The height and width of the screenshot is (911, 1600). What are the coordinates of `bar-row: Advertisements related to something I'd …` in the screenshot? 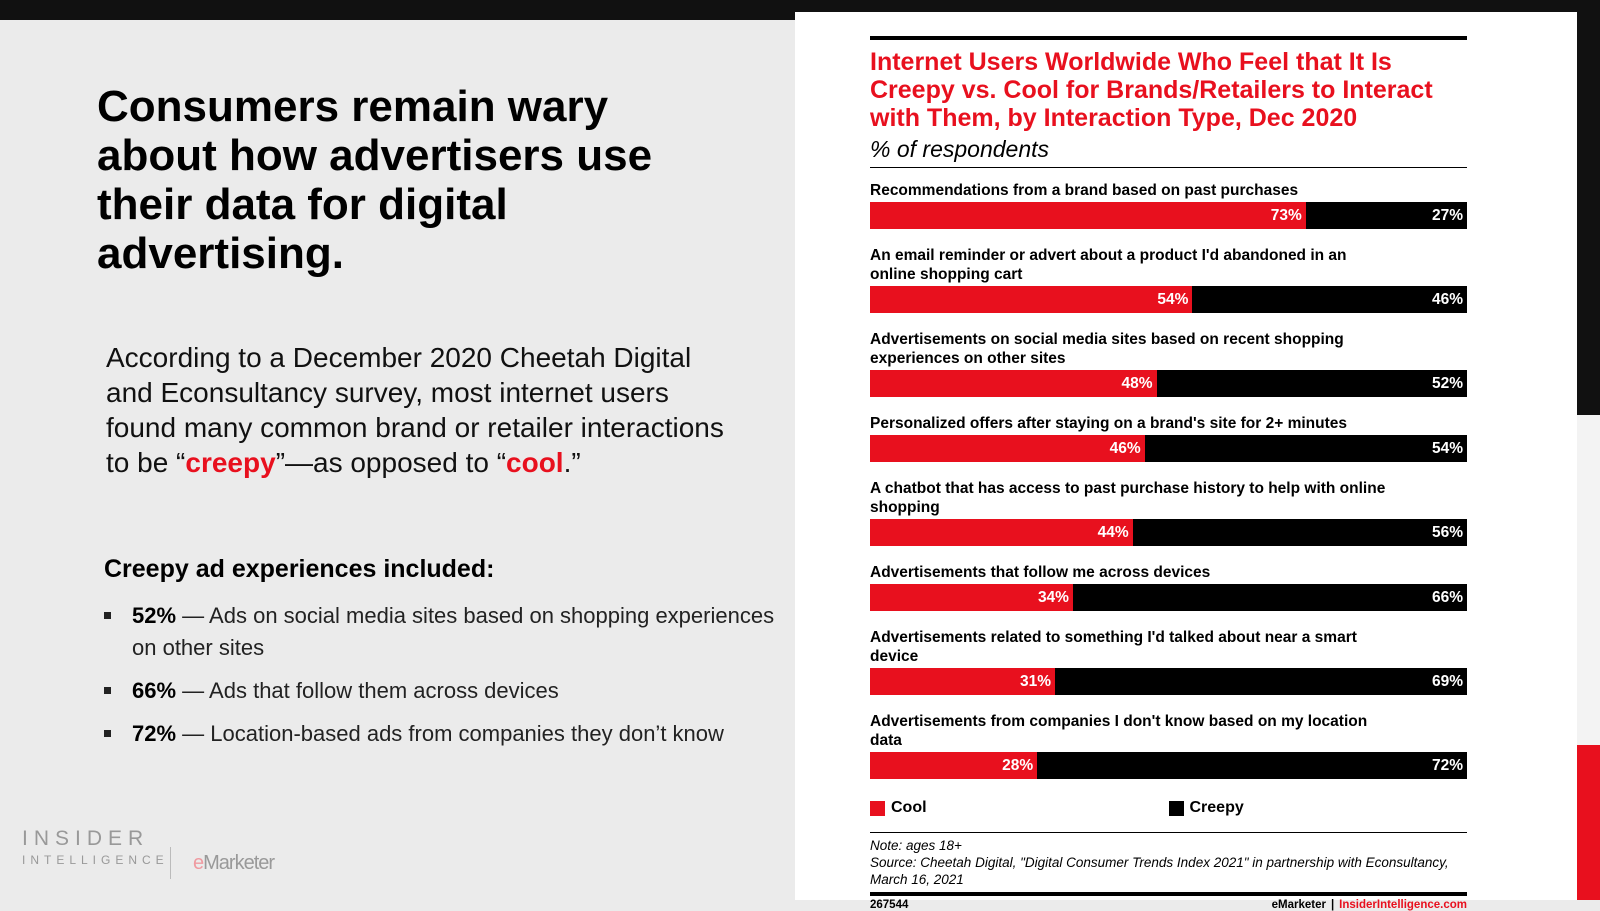 It's located at (1168, 661).